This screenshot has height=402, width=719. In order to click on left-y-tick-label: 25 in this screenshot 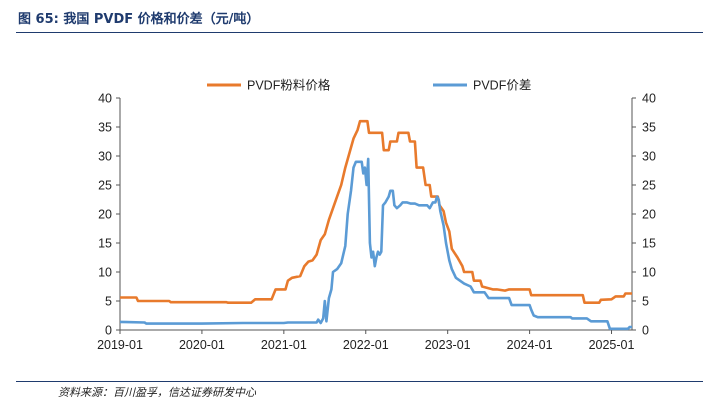, I will do `click(105, 186)`.